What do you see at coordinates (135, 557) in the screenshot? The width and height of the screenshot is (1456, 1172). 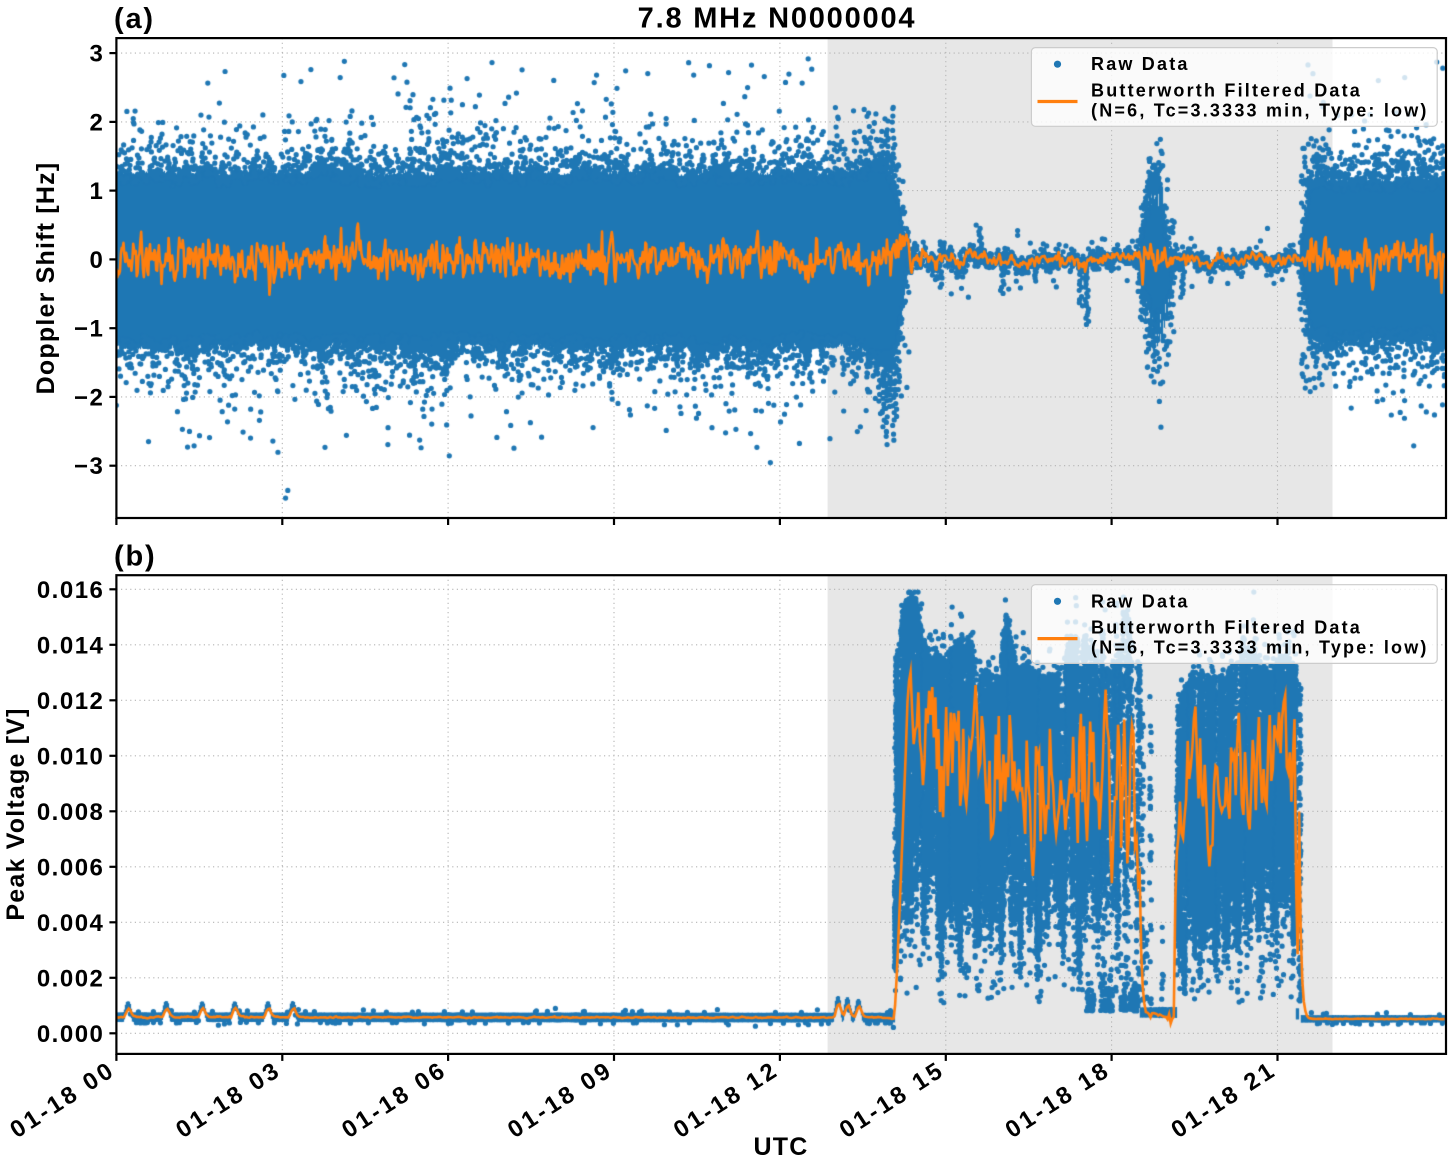 I see `svg-text: (b)` at bounding box center [135, 557].